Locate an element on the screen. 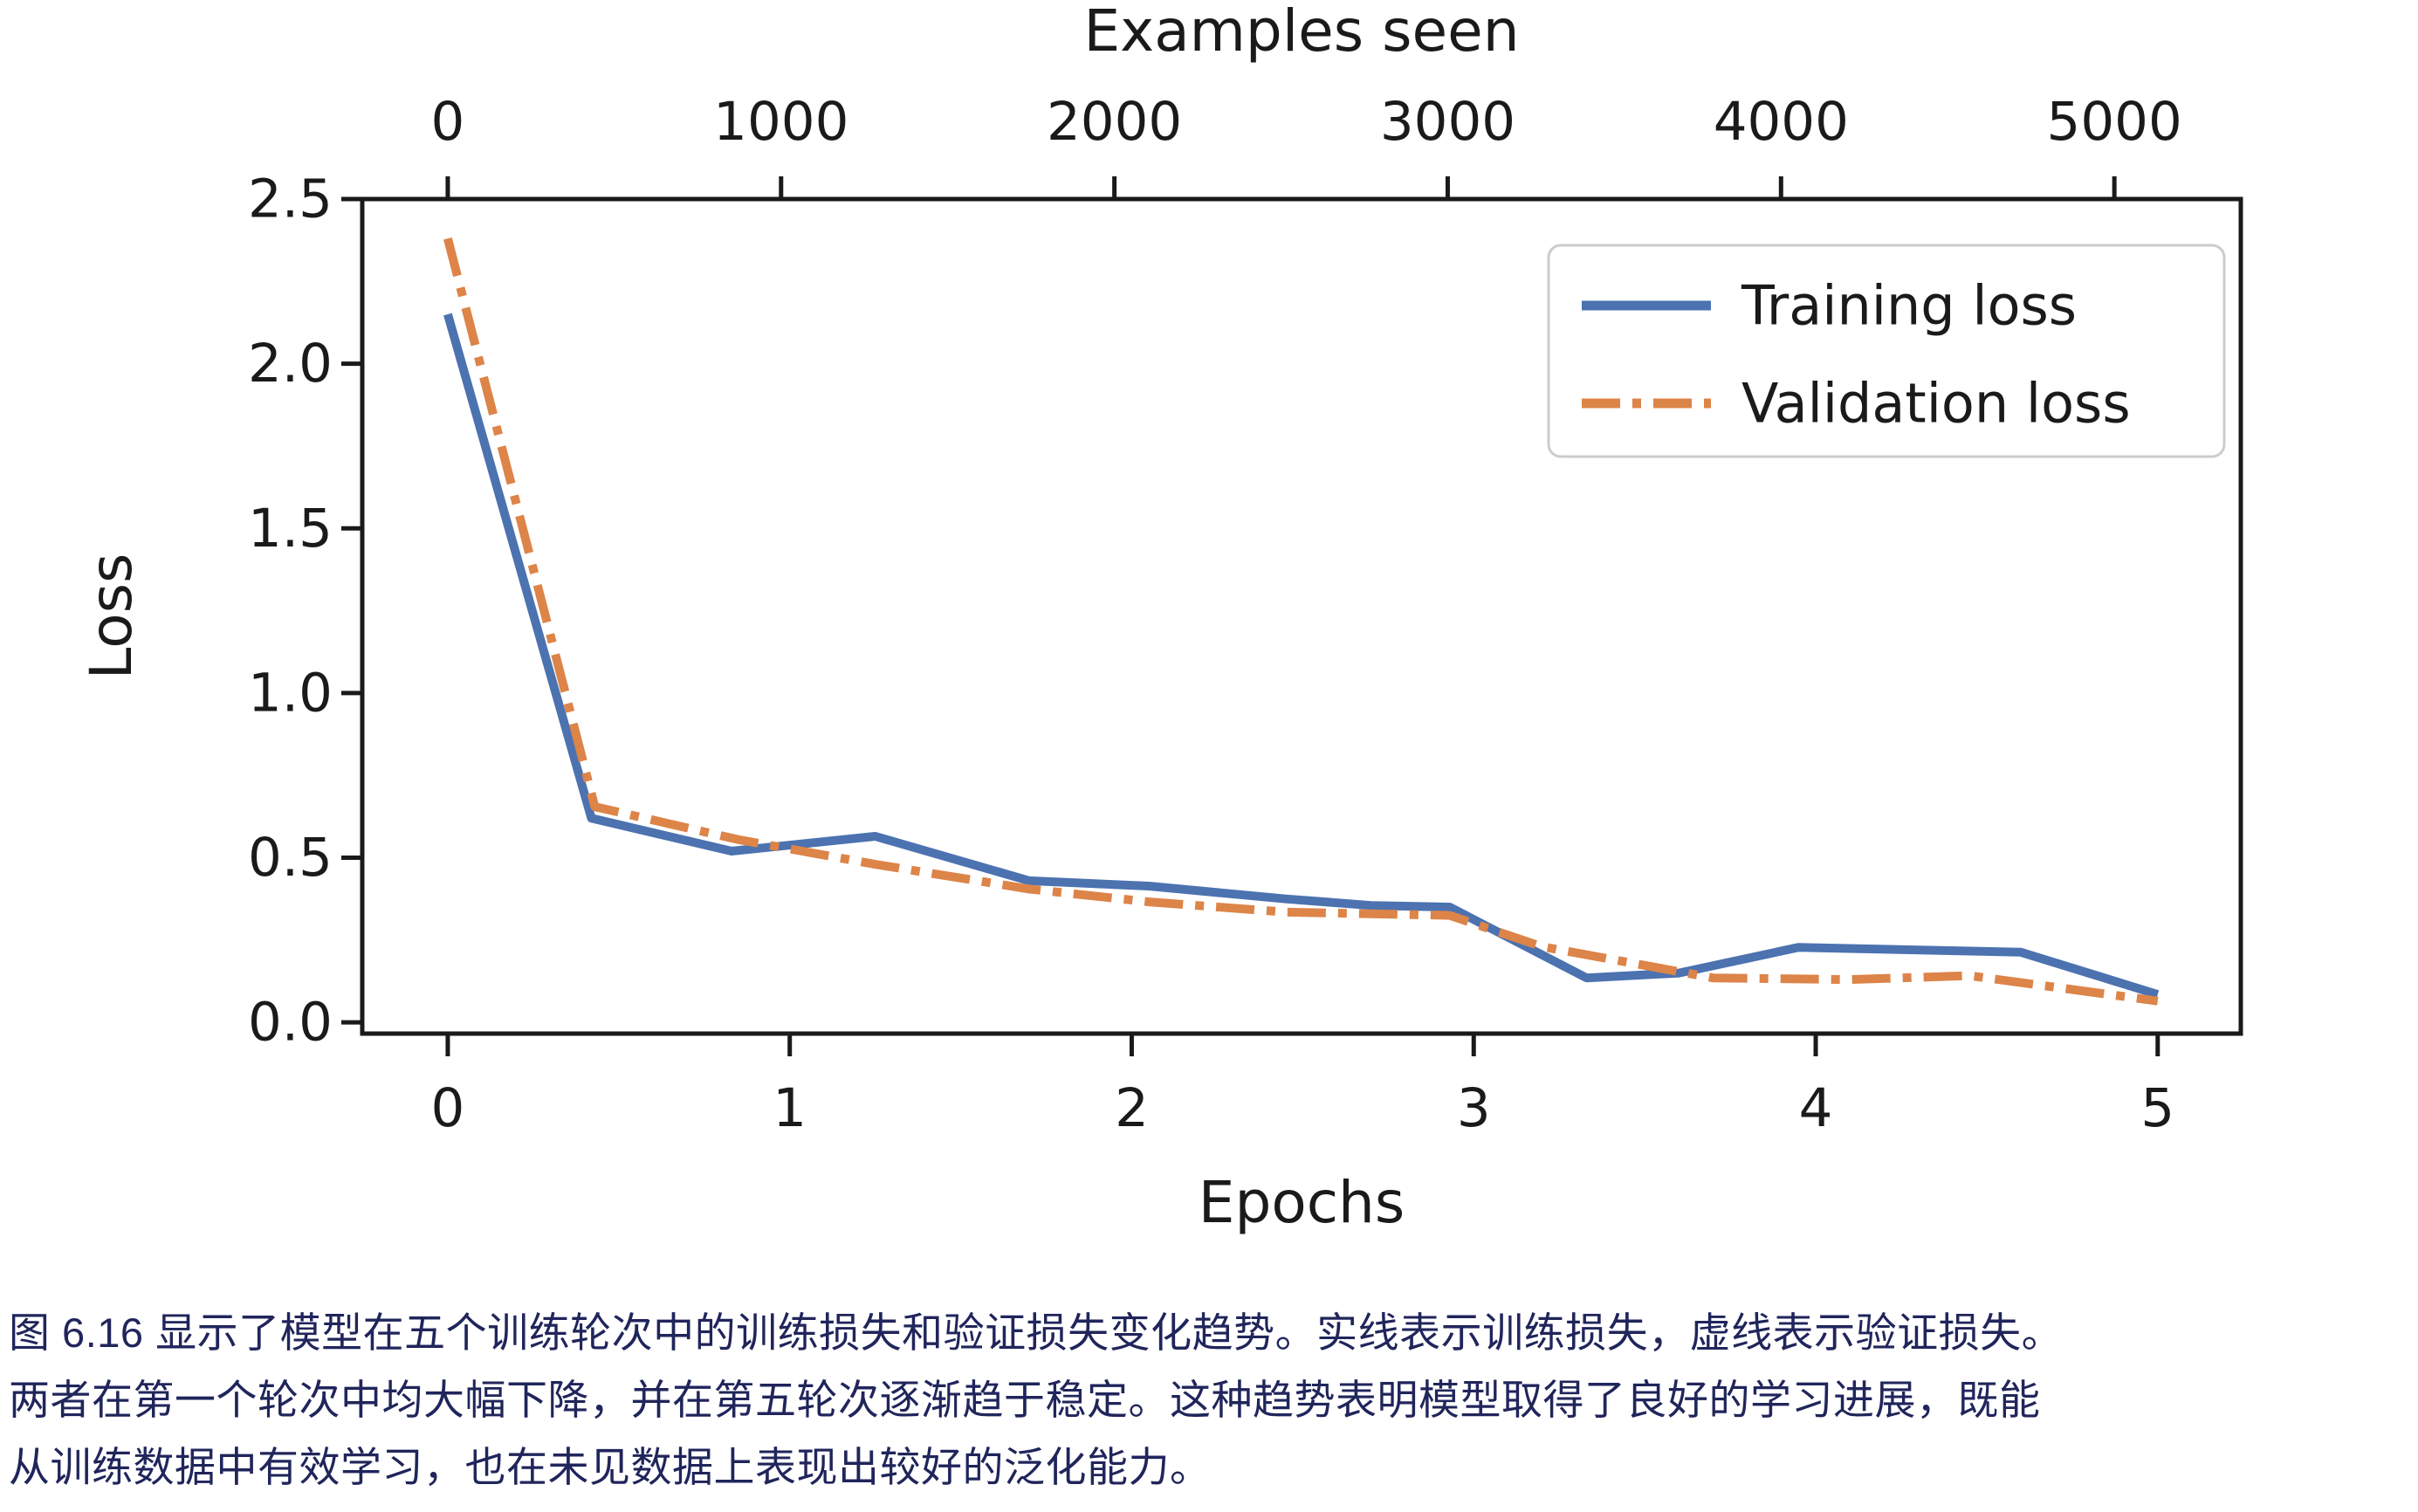 The image size is (2418, 1512). legend-label-validation: Validation loss is located at coordinates (1936, 404).